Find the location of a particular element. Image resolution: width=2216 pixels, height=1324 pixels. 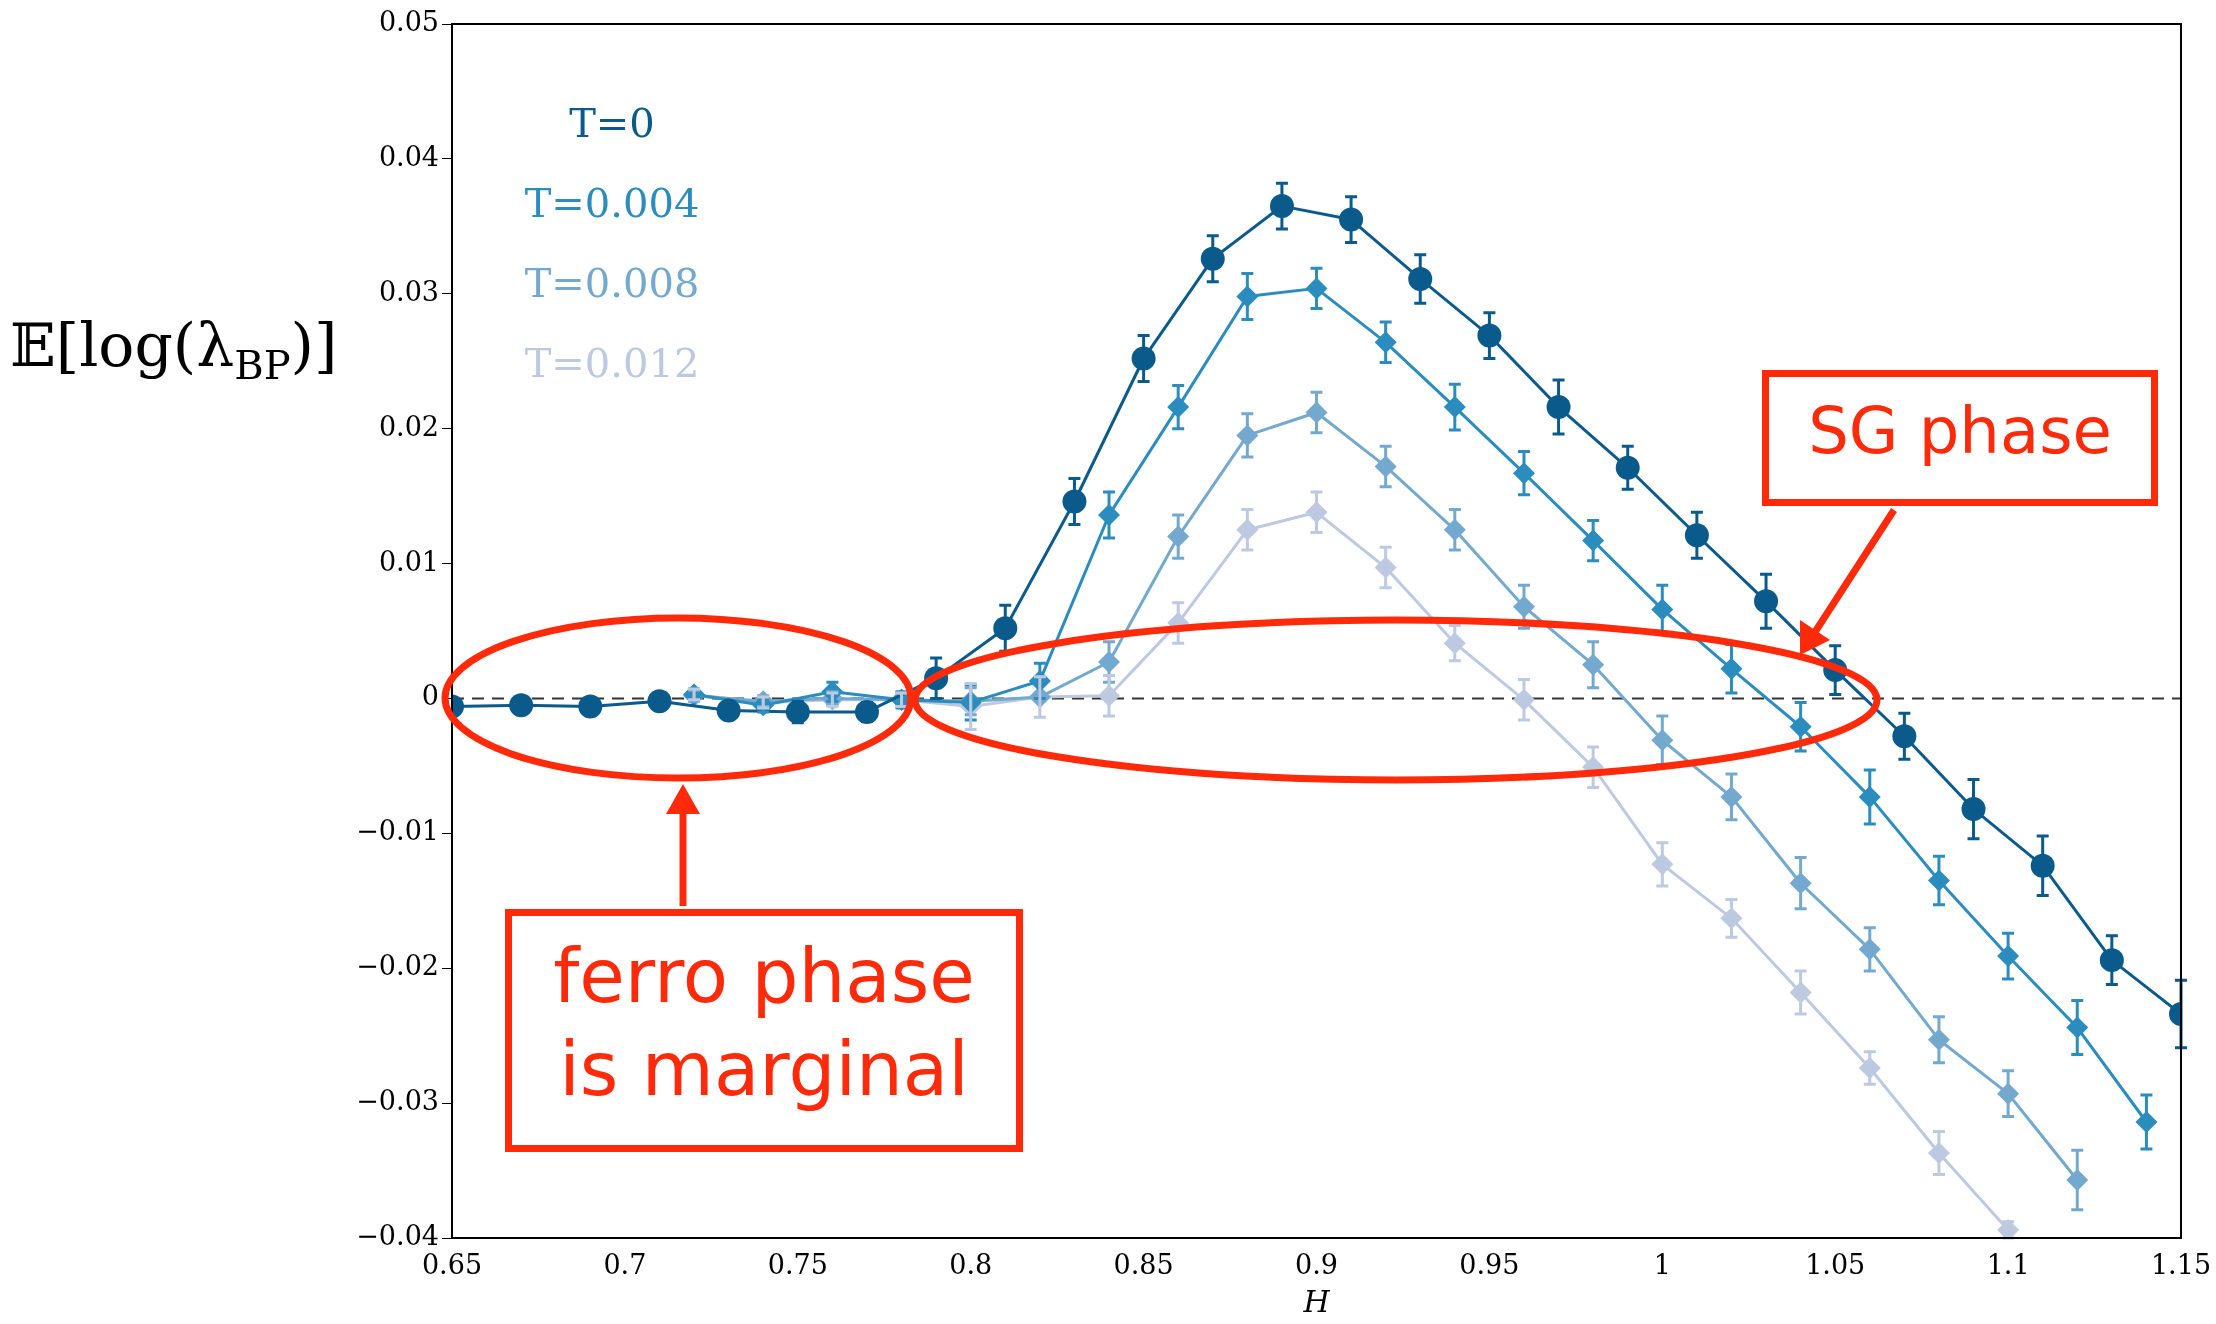

x-tick-label: 0.75 is located at coordinates (797, 1265).